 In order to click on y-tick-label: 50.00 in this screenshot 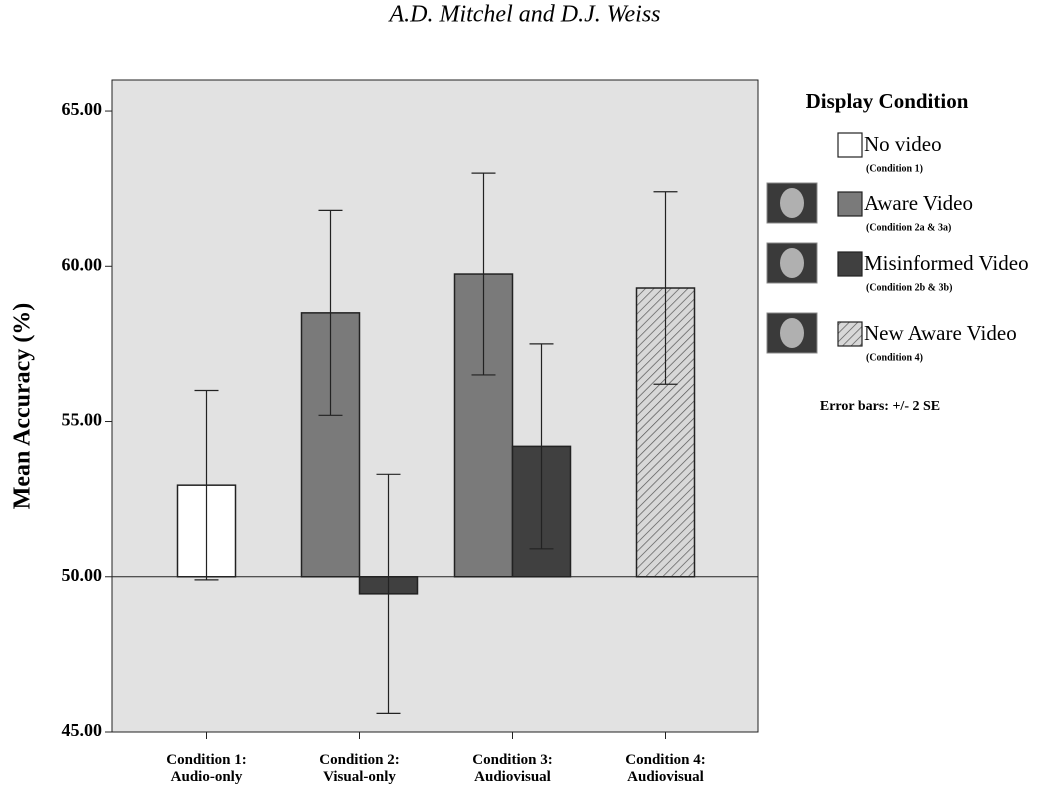, I will do `click(82, 575)`.